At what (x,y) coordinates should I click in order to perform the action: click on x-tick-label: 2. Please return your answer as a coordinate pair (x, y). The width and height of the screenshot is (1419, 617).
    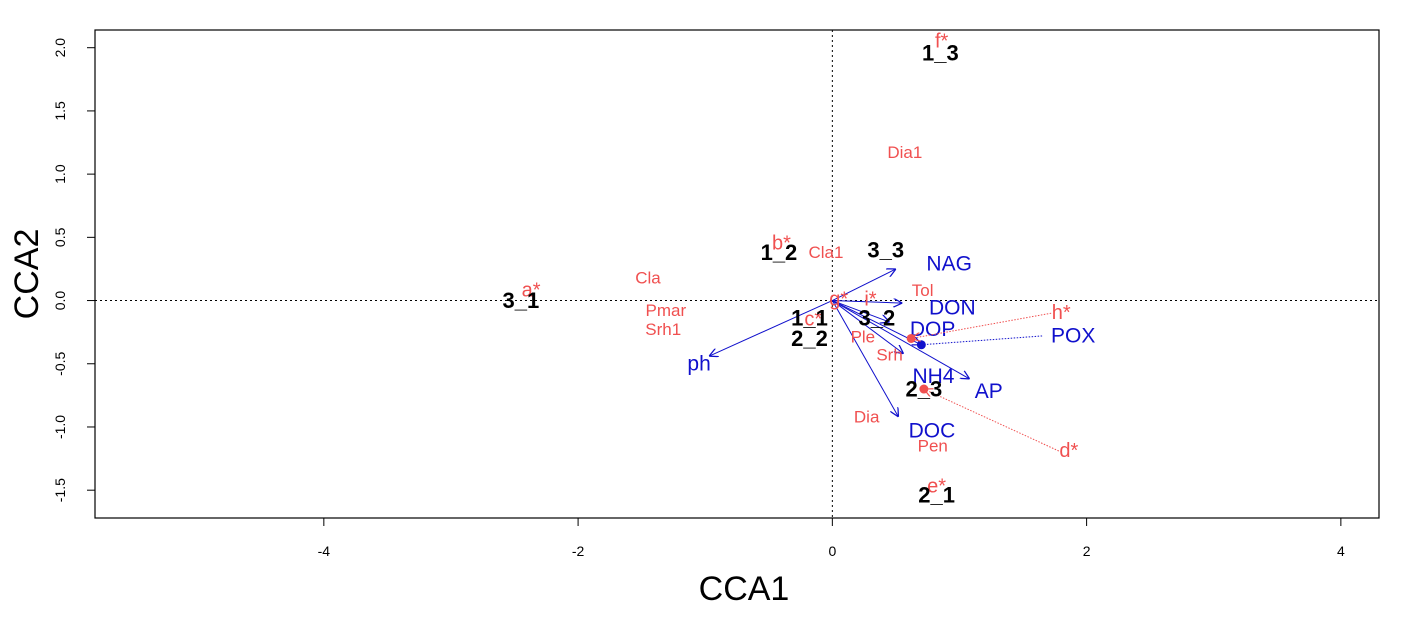
    Looking at the image, I should click on (1087, 551).